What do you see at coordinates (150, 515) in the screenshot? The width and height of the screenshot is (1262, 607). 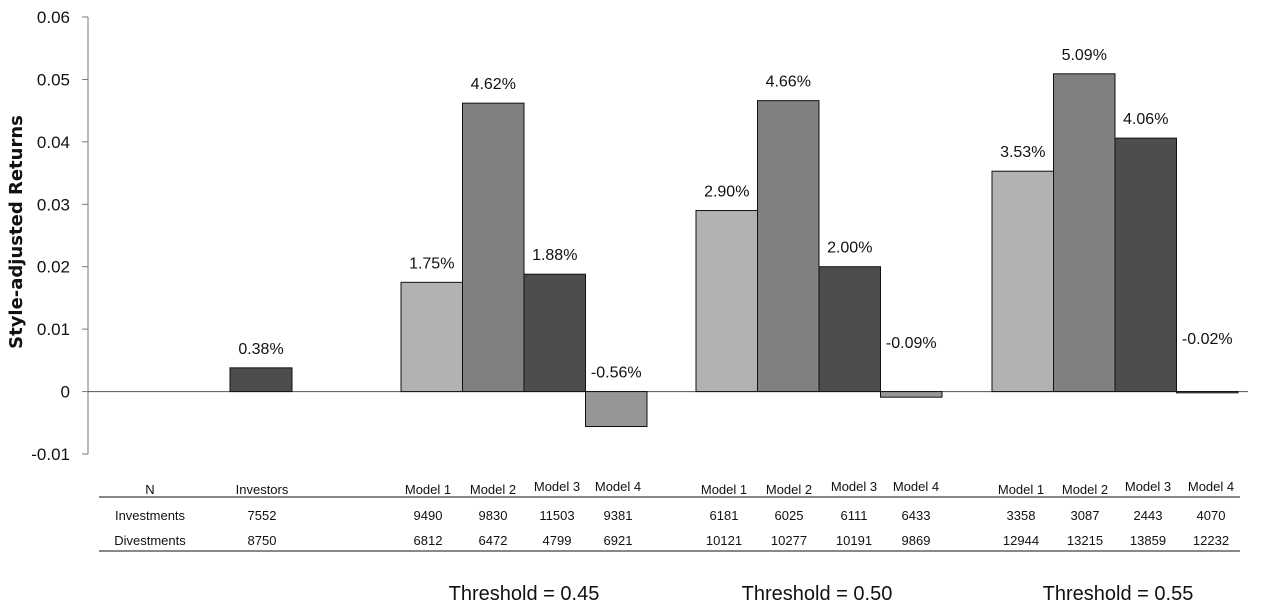 I see `table-row-header: Investments` at bounding box center [150, 515].